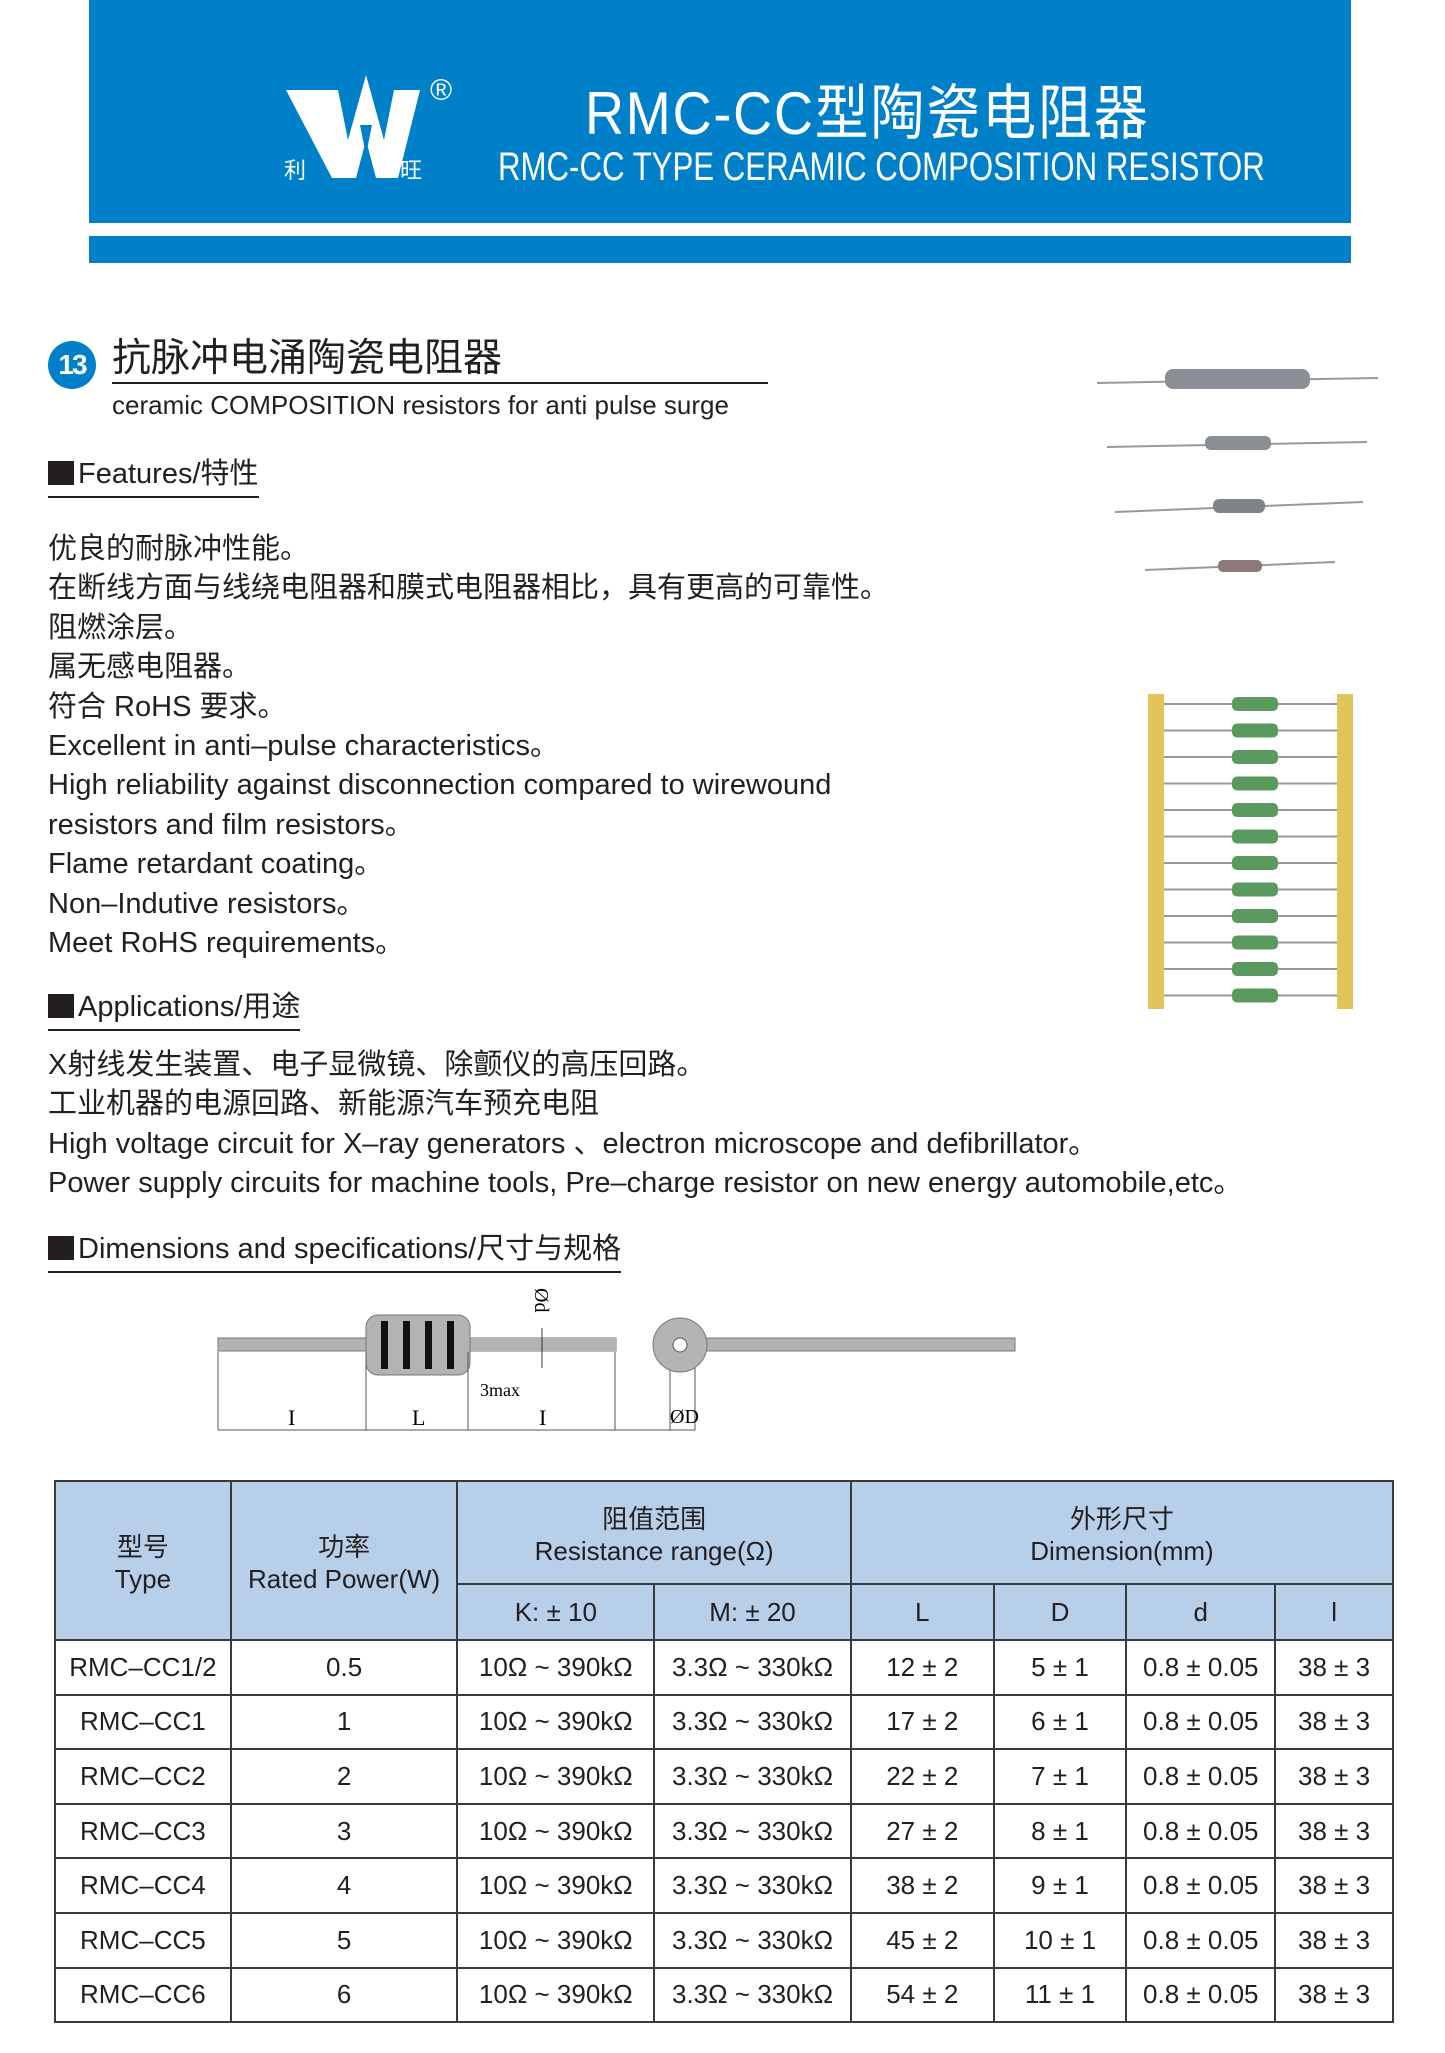  Describe the element at coordinates (1060, 1940) in the screenshot. I see `table-cell: 10 ± 1` at that location.